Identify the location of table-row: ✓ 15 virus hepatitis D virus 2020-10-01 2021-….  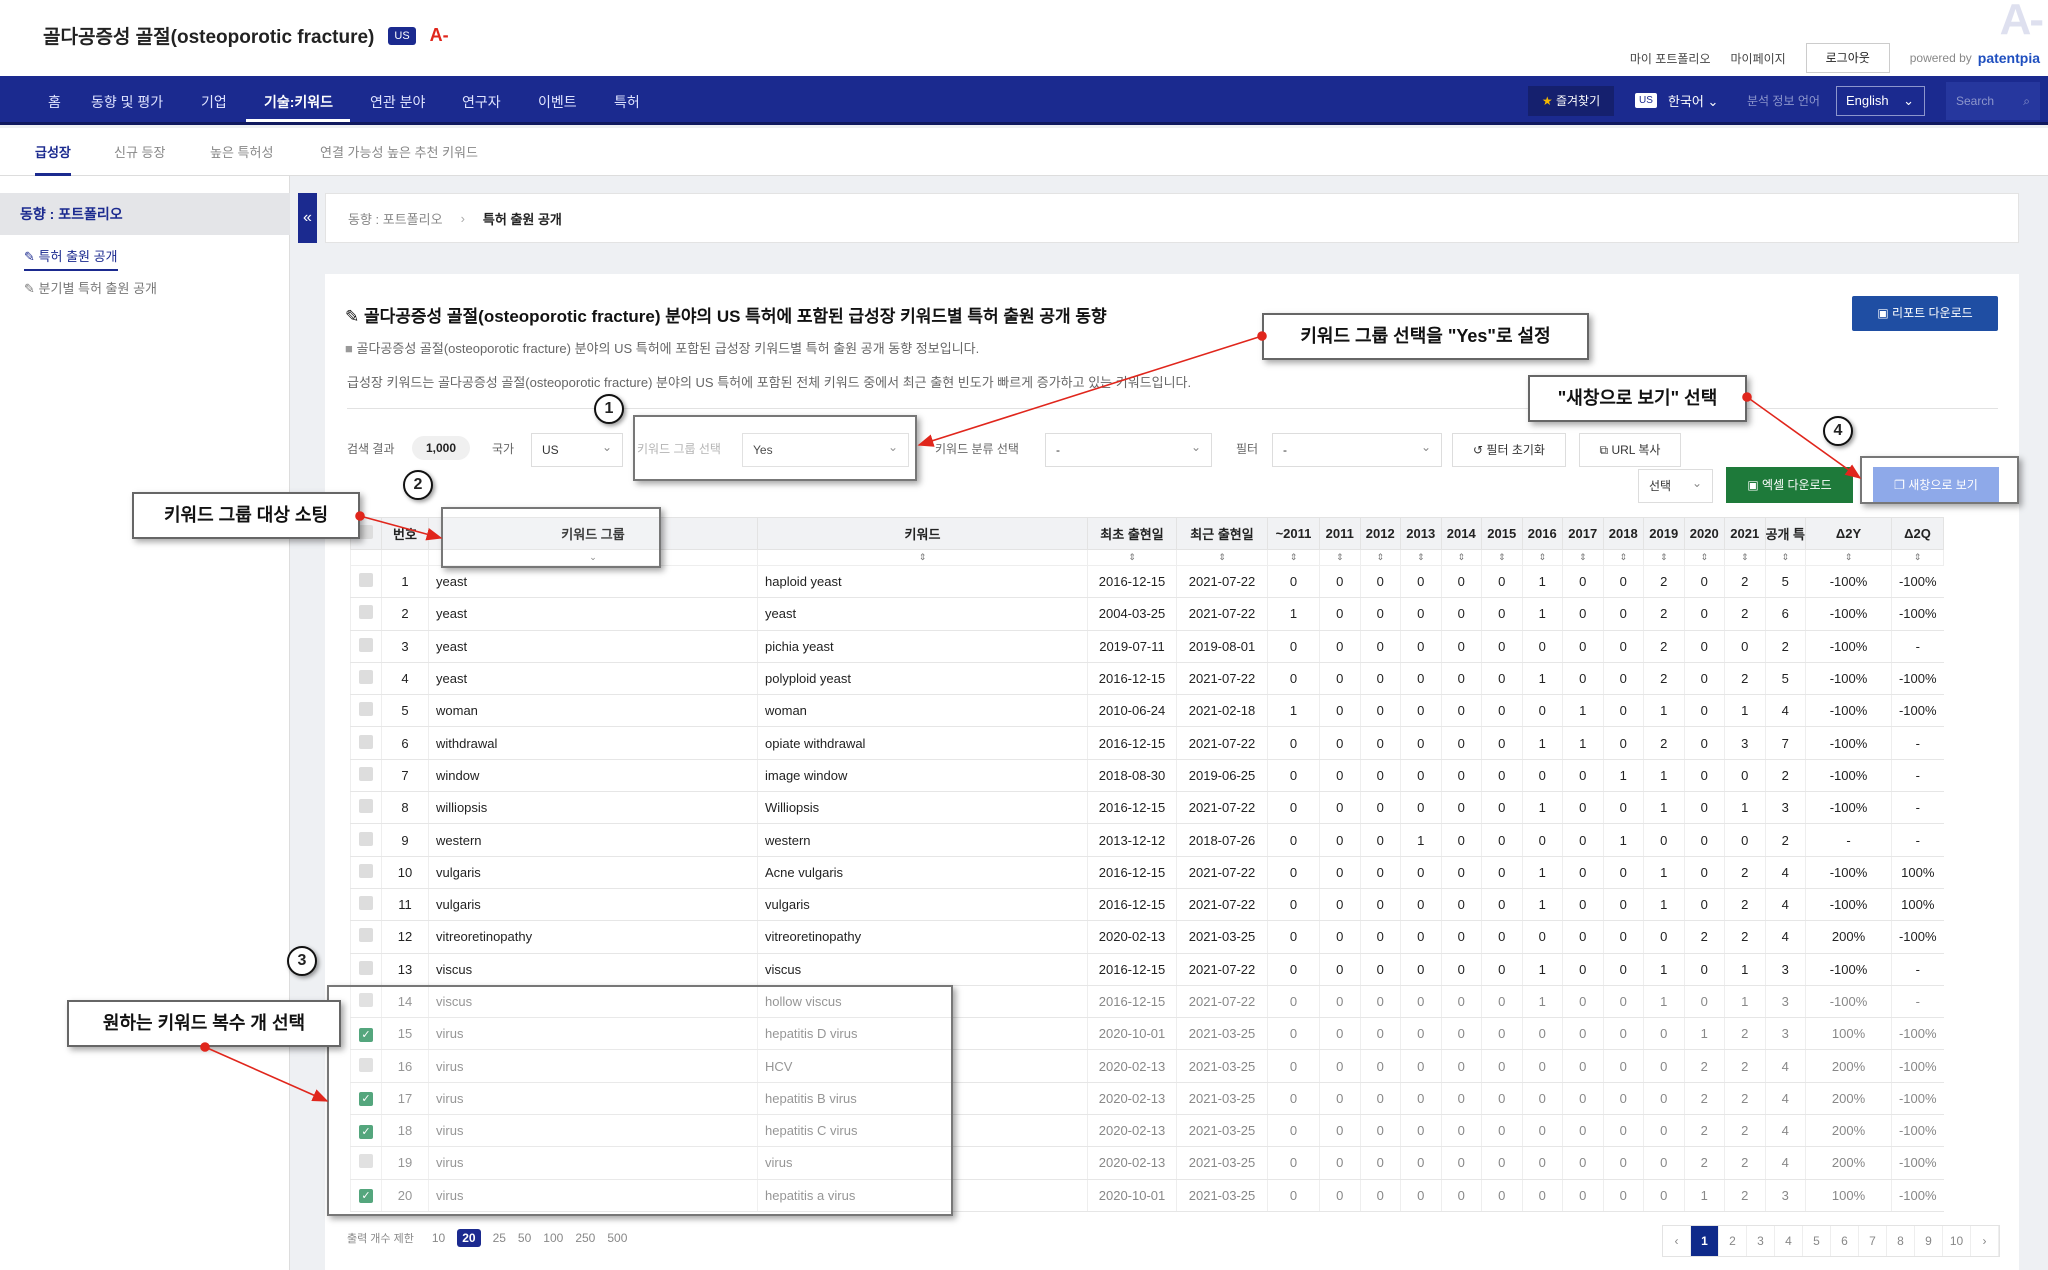
(1174, 1034).